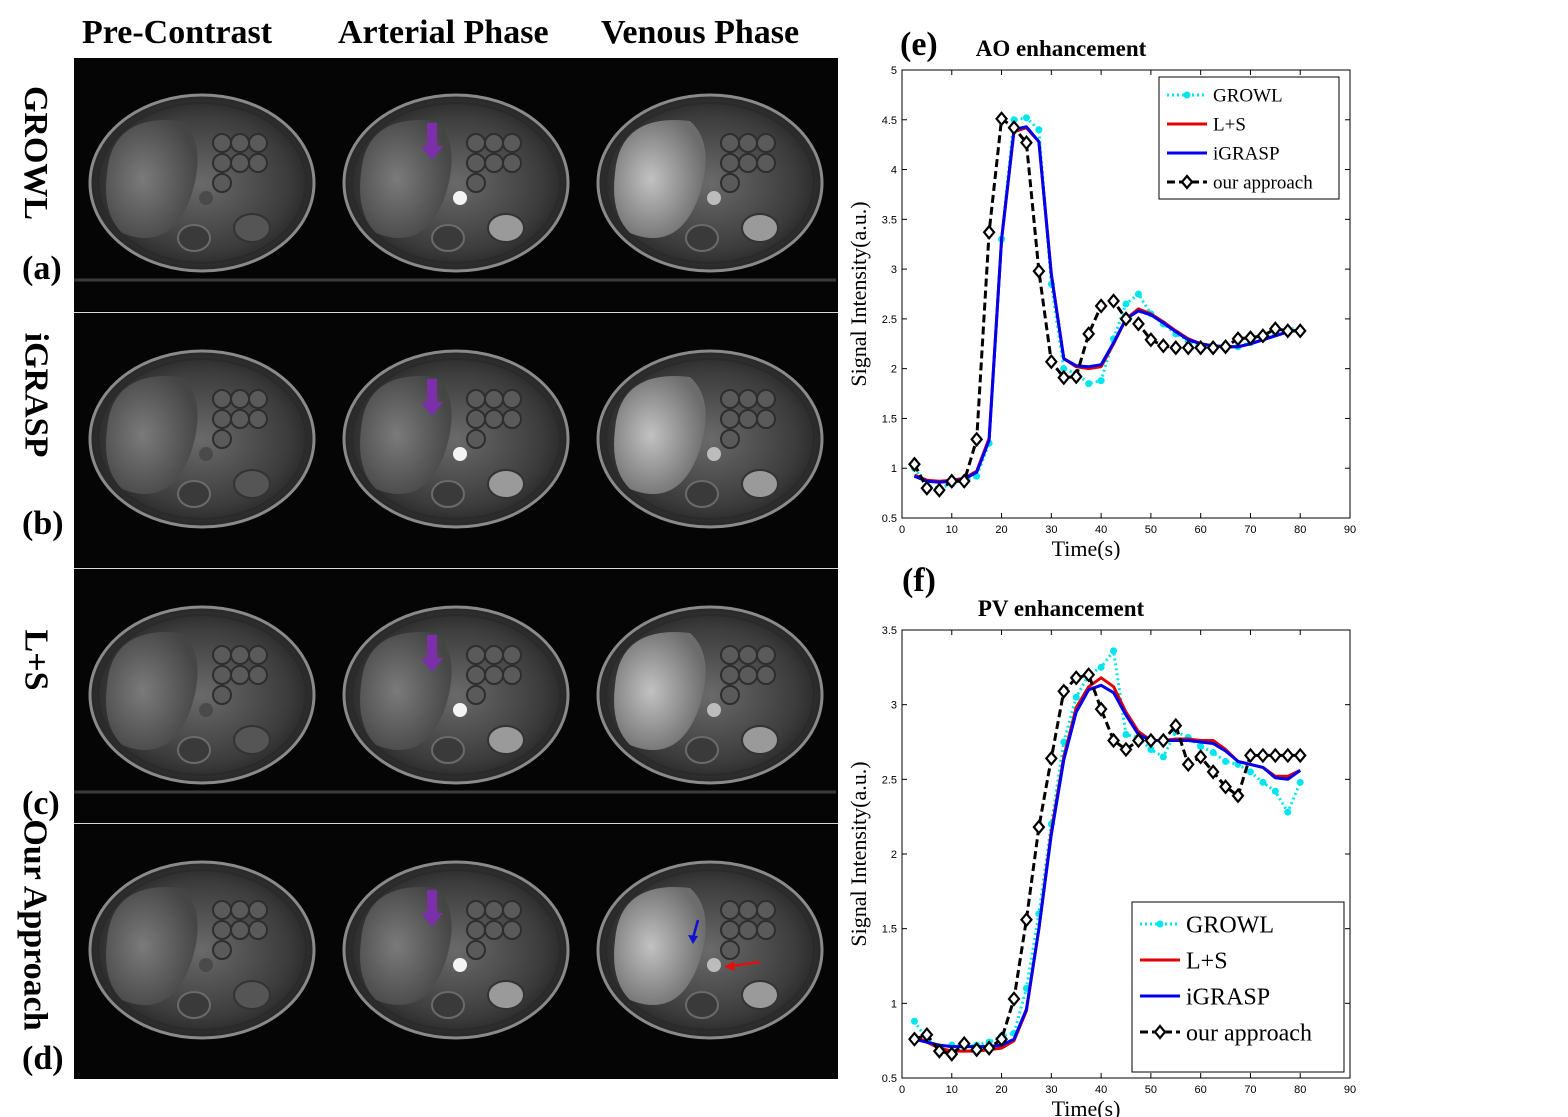 This screenshot has width=1568, height=1117. What do you see at coordinates (35, 660) in the screenshot?
I see `row-label-ls: L+S` at bounding box center [35, 660].